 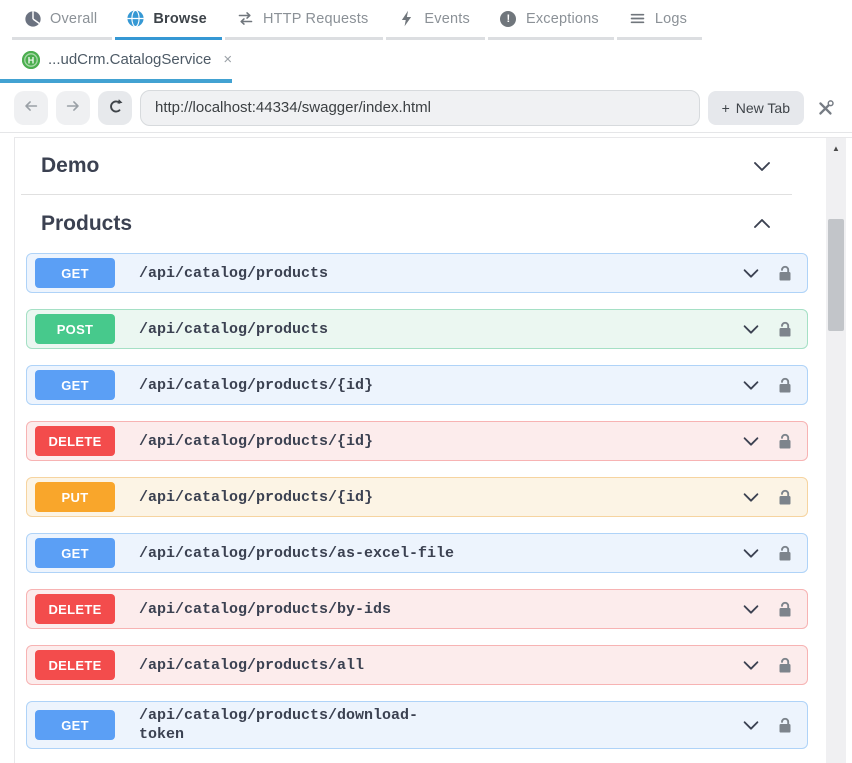 What do you see at coordinates (562, 18) in the screenshot?
I see `tab-label: Exceptions` at bounding box center [562, 18].